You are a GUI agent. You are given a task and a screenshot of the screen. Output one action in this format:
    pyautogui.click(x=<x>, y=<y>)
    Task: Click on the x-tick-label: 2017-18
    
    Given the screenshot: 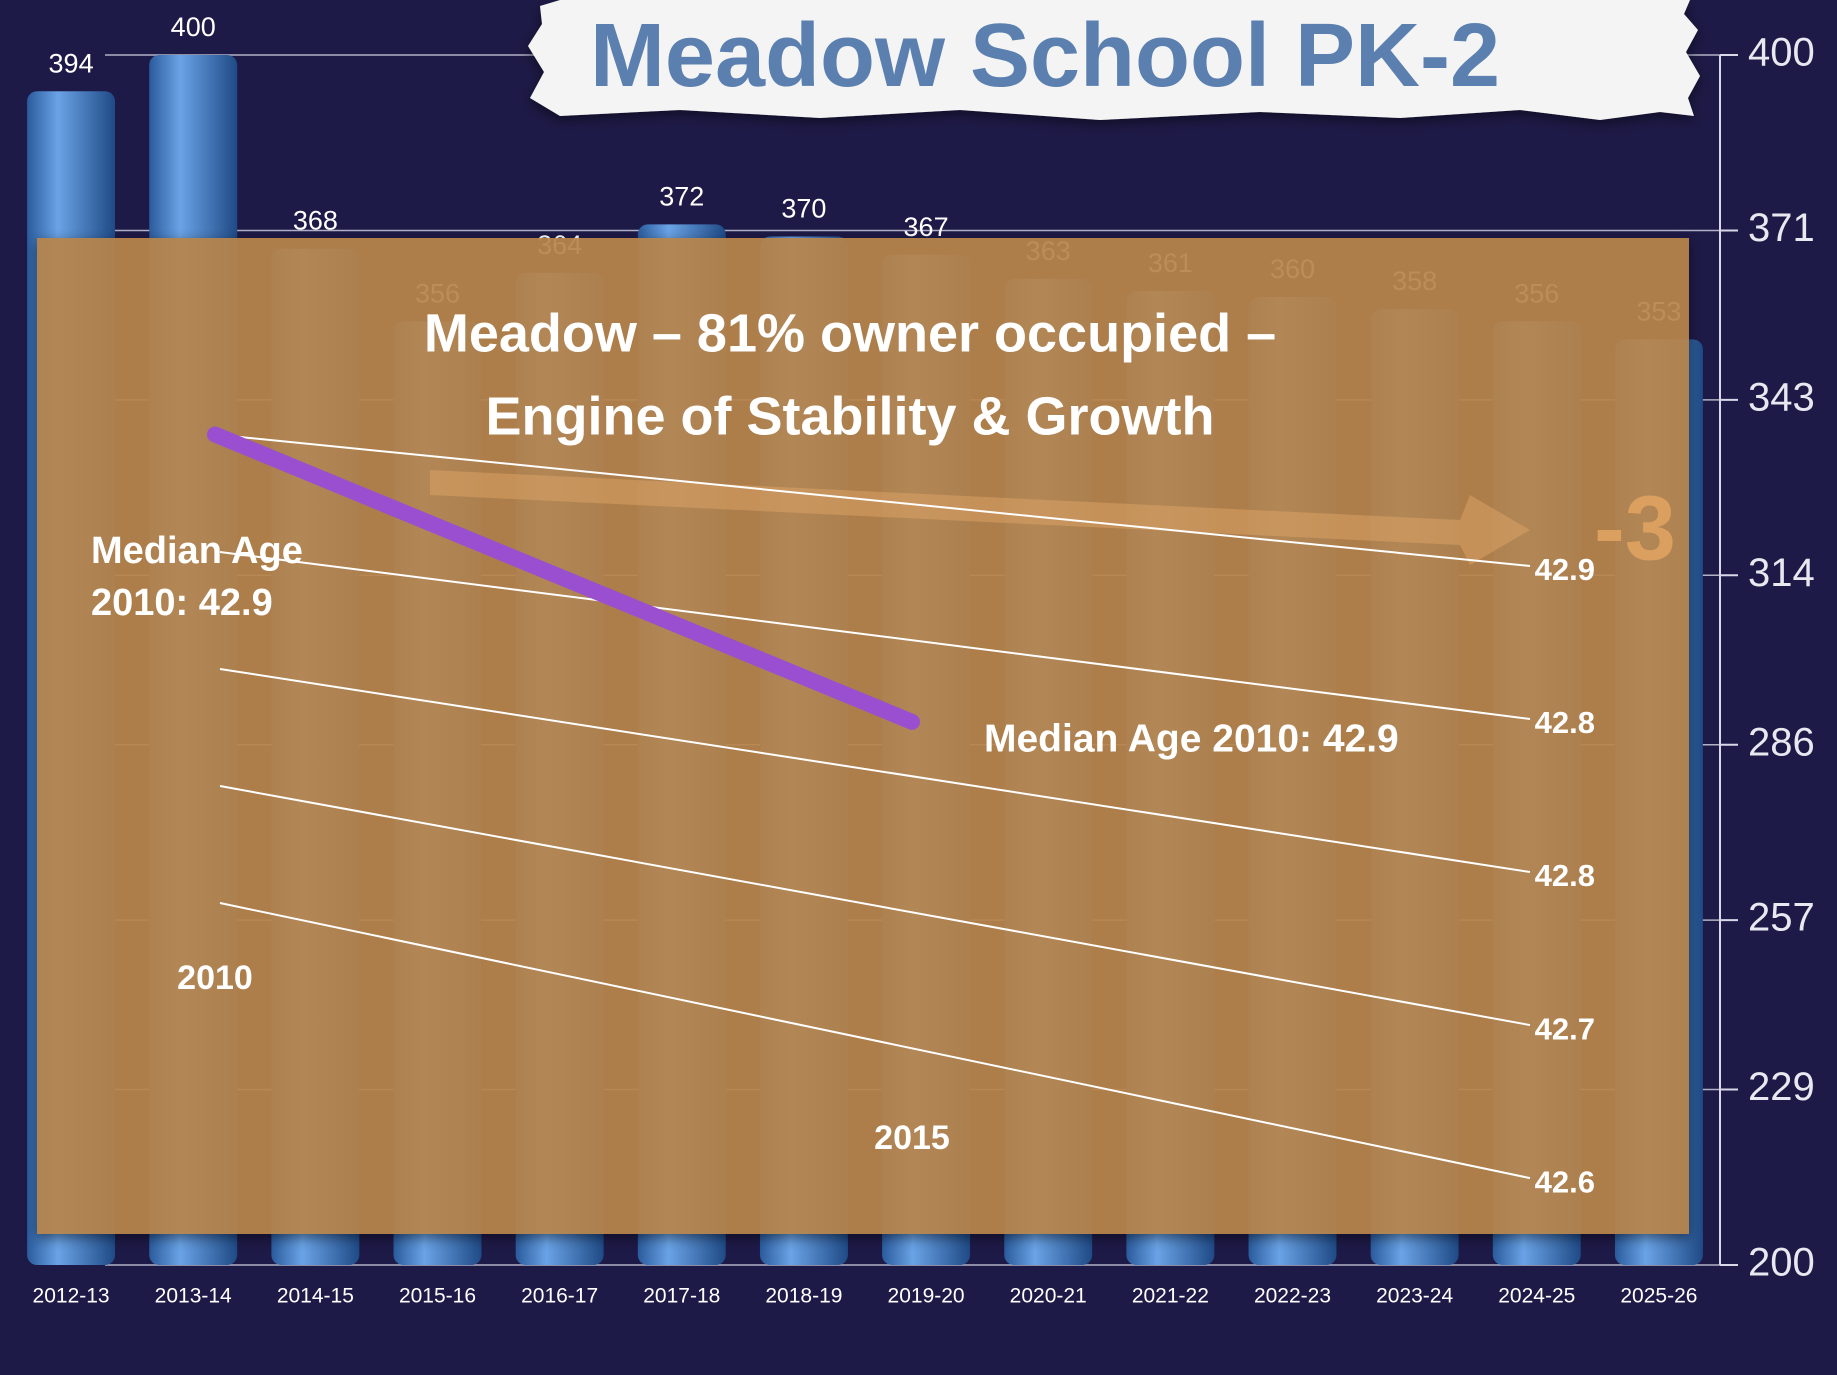 What is the action you would take?
    pyautogui.click(x=681, y=1296)
    